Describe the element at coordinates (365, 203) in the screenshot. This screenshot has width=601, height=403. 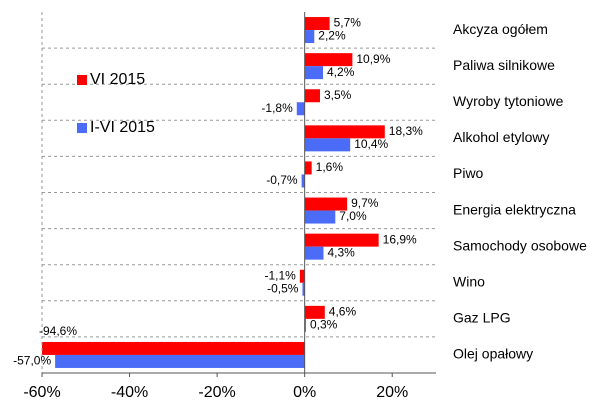
I see `value-label: 9,7%` at that location.